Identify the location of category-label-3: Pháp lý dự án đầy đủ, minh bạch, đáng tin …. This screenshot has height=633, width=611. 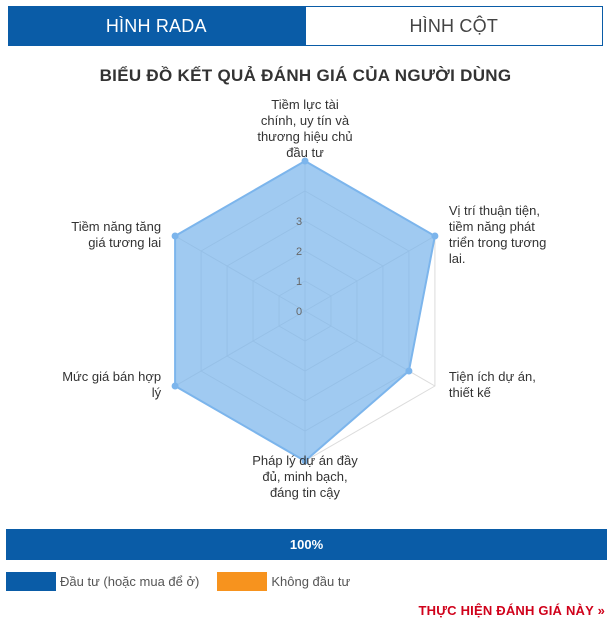
(305, 476).